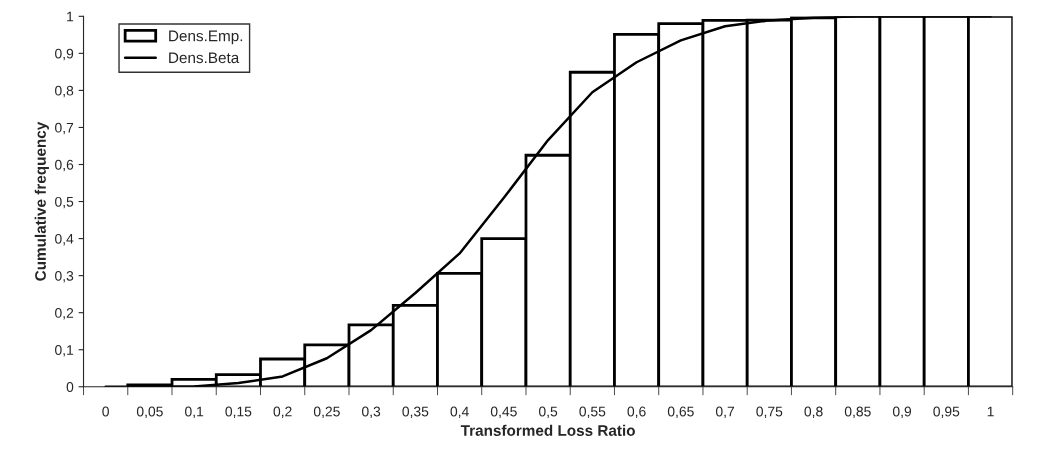 Image resolution: width=1044 pixels, height=466 pixels. What do you see at coordinates (459, 412) in the screenshot?
I see `x-tick-label: 0,4` at bounding box center [459, 412].